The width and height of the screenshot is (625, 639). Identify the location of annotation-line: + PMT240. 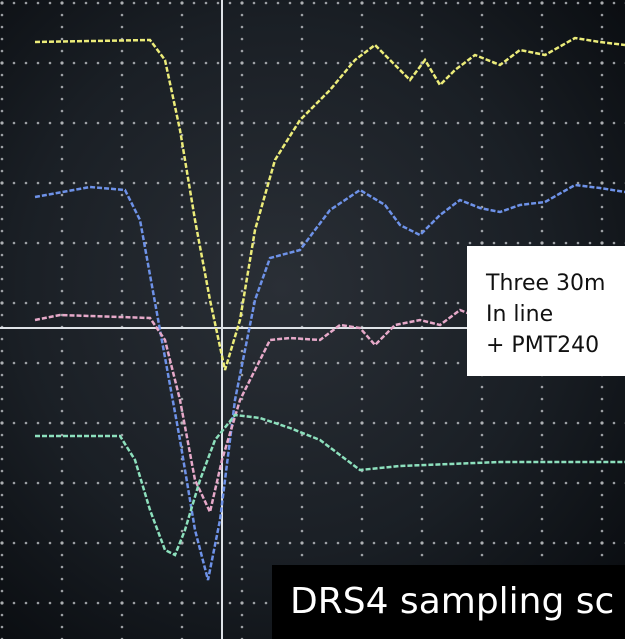
(543, 345).